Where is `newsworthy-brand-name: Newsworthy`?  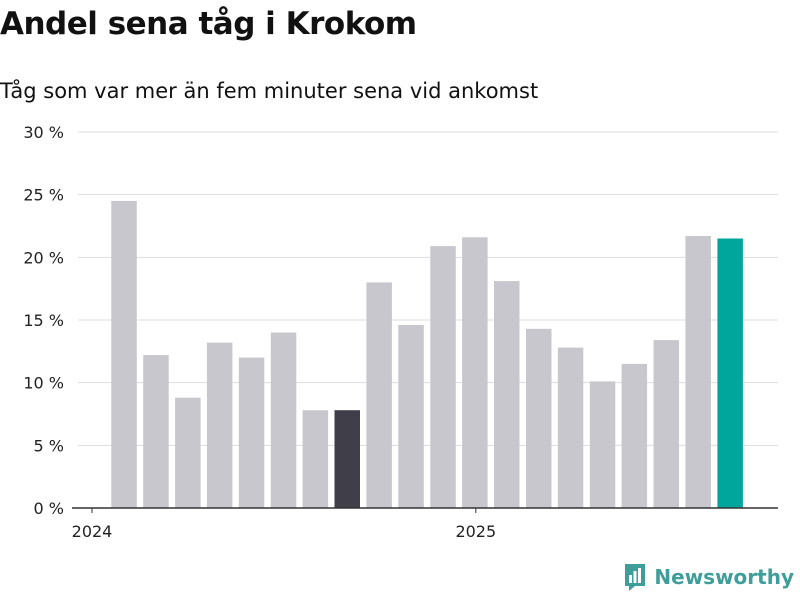
newsworthy-brand-name: Newsworthy is located at coordinates (724, 577).